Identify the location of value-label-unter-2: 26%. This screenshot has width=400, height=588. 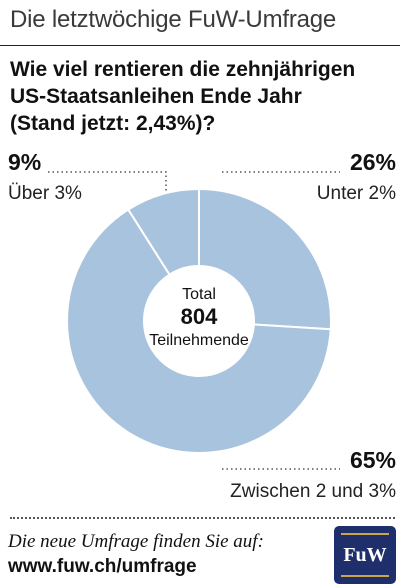
(373, 162).